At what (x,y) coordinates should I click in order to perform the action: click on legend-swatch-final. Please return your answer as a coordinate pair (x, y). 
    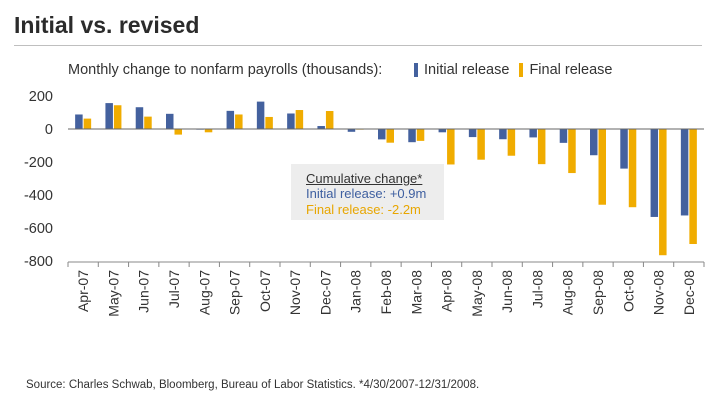
    Looking at the image, I should click on (521, 70).